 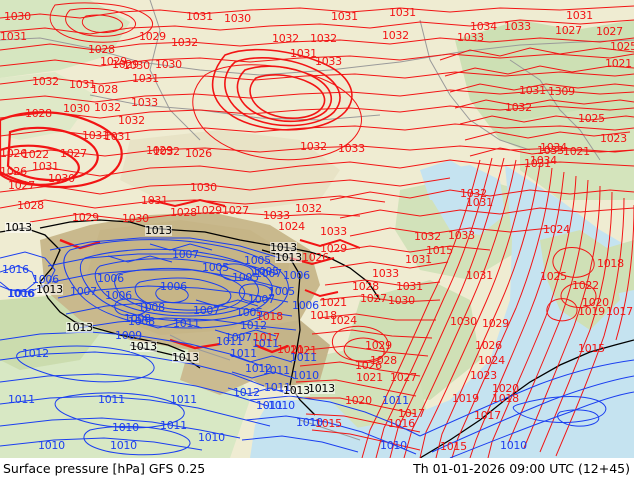 What do you see at coordinates (104, 468) in the screenshot?
I see `footer-title: Surface pressure [hPa] GFS 0.25` at bounding box center [104, 468].